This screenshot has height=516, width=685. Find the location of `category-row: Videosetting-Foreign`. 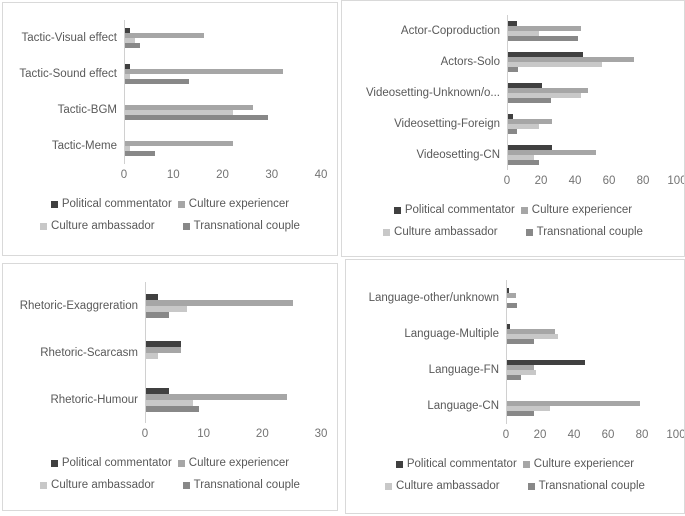

category-row: Videosetting-Foreign is located at coordinates (513, 123).